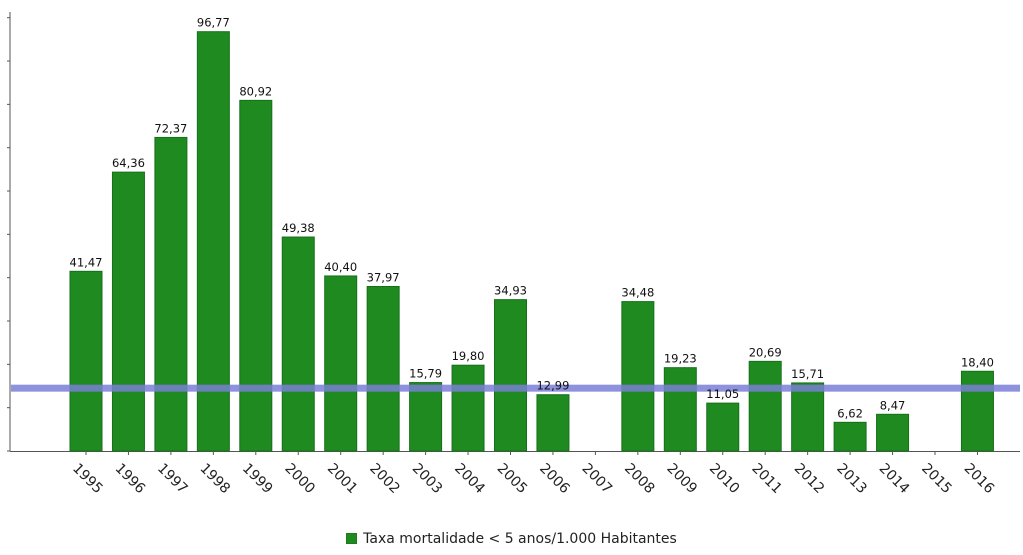 The height and width of the screenshot is (555, 1023). What do you see at coordinates (723, 427) in the screenshot?
I see `bar-2010` at bounding box center [723, 427].